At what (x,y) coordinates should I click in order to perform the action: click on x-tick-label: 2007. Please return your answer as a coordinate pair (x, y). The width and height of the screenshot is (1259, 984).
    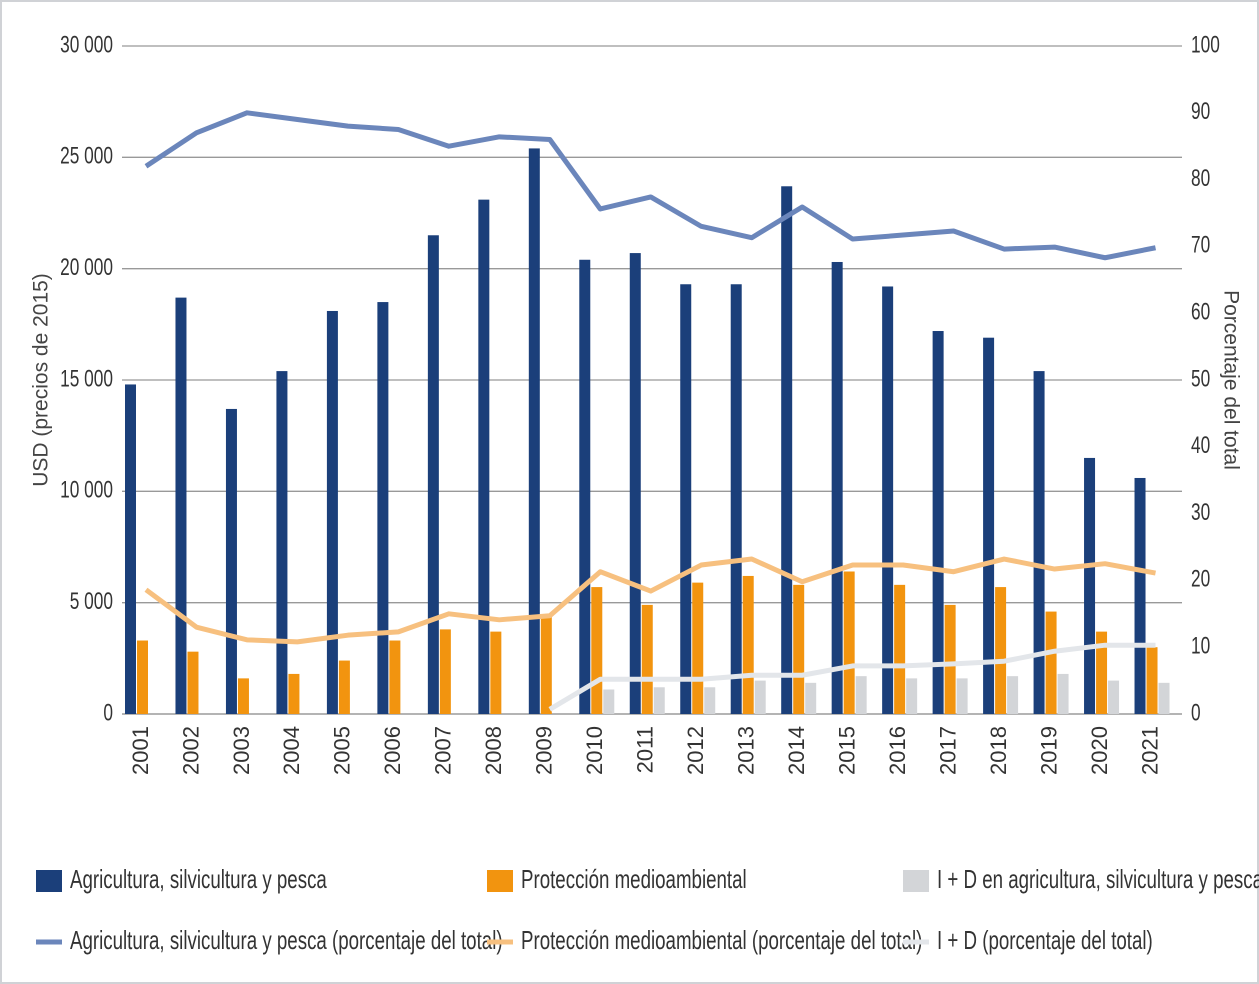
    Looking at the image, I should click on (443, 750).